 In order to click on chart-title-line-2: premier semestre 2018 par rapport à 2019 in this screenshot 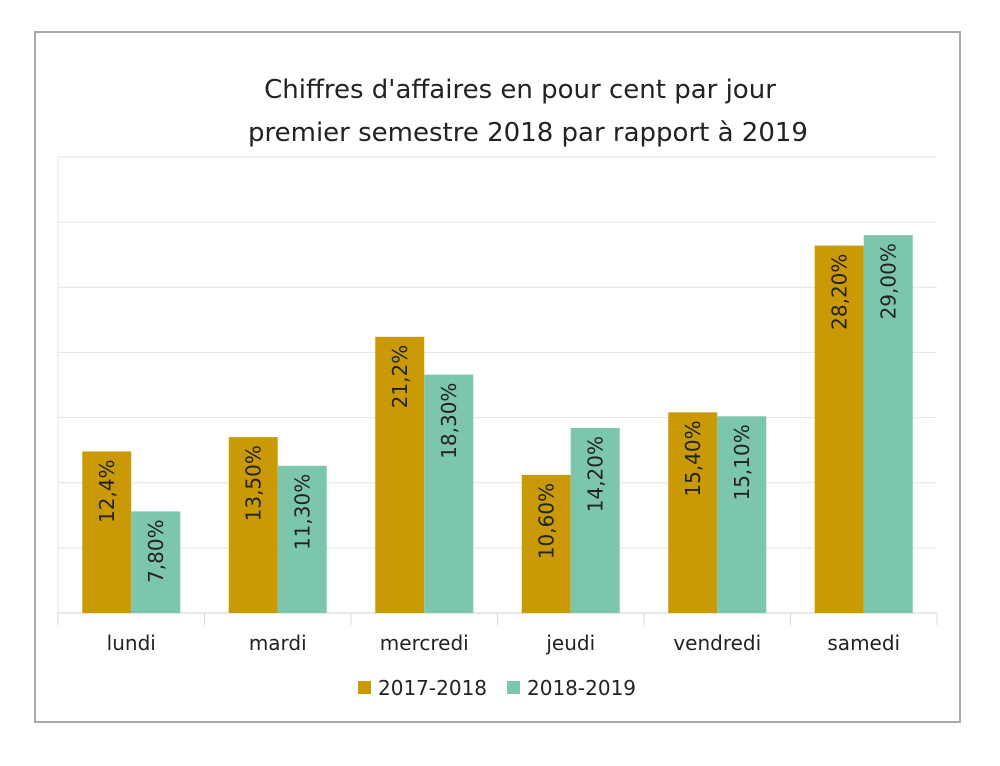, I will do `click(528, 133)`.